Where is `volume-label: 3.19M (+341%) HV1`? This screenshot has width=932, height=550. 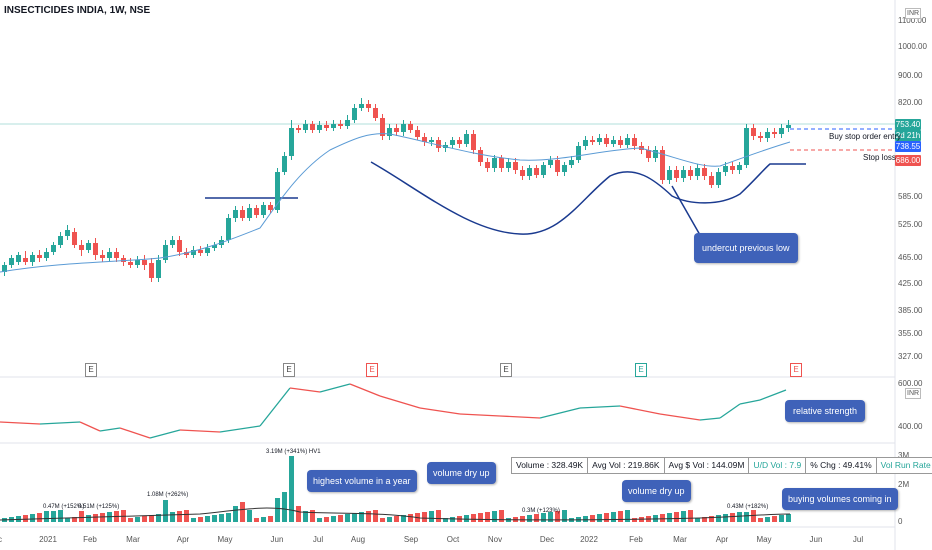
volume-label: 3.19M (+341%) HV1 is located at coordinates (293, 452).